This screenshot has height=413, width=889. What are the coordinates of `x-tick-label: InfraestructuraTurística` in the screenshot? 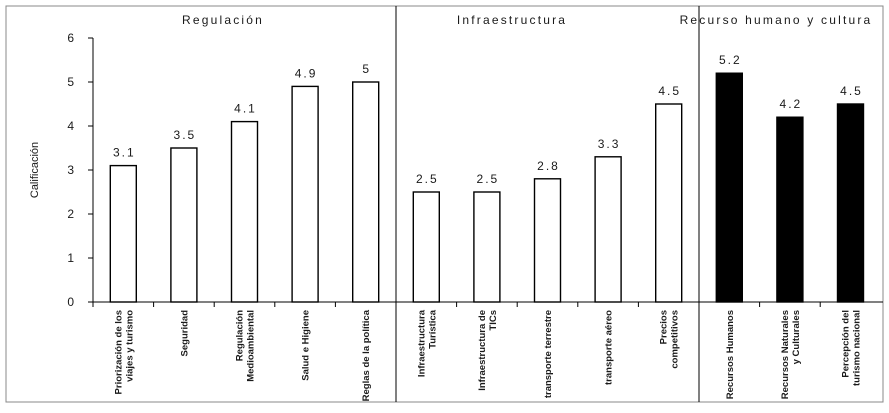 It's located at (427, 343).